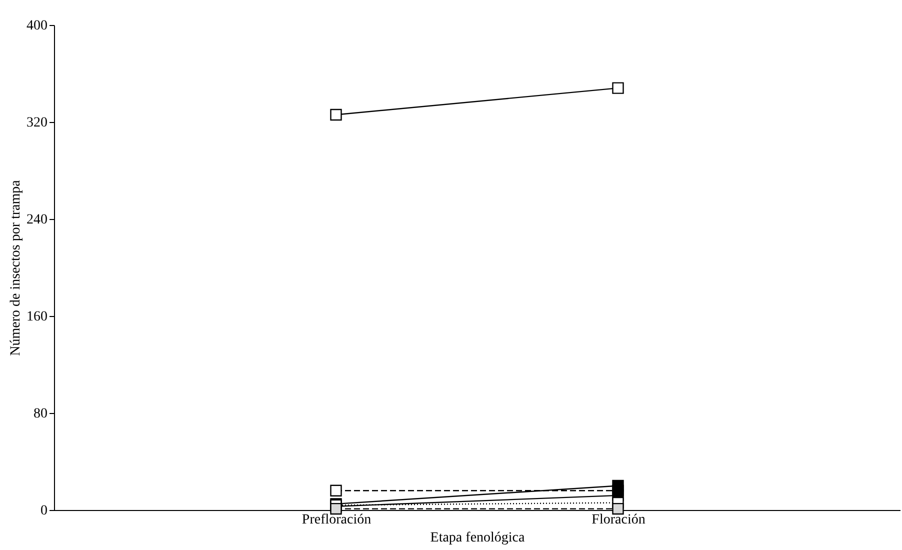 This screenshot has width=902, height=550. I want to click on y-tick-label: 400, so click(37, 26).